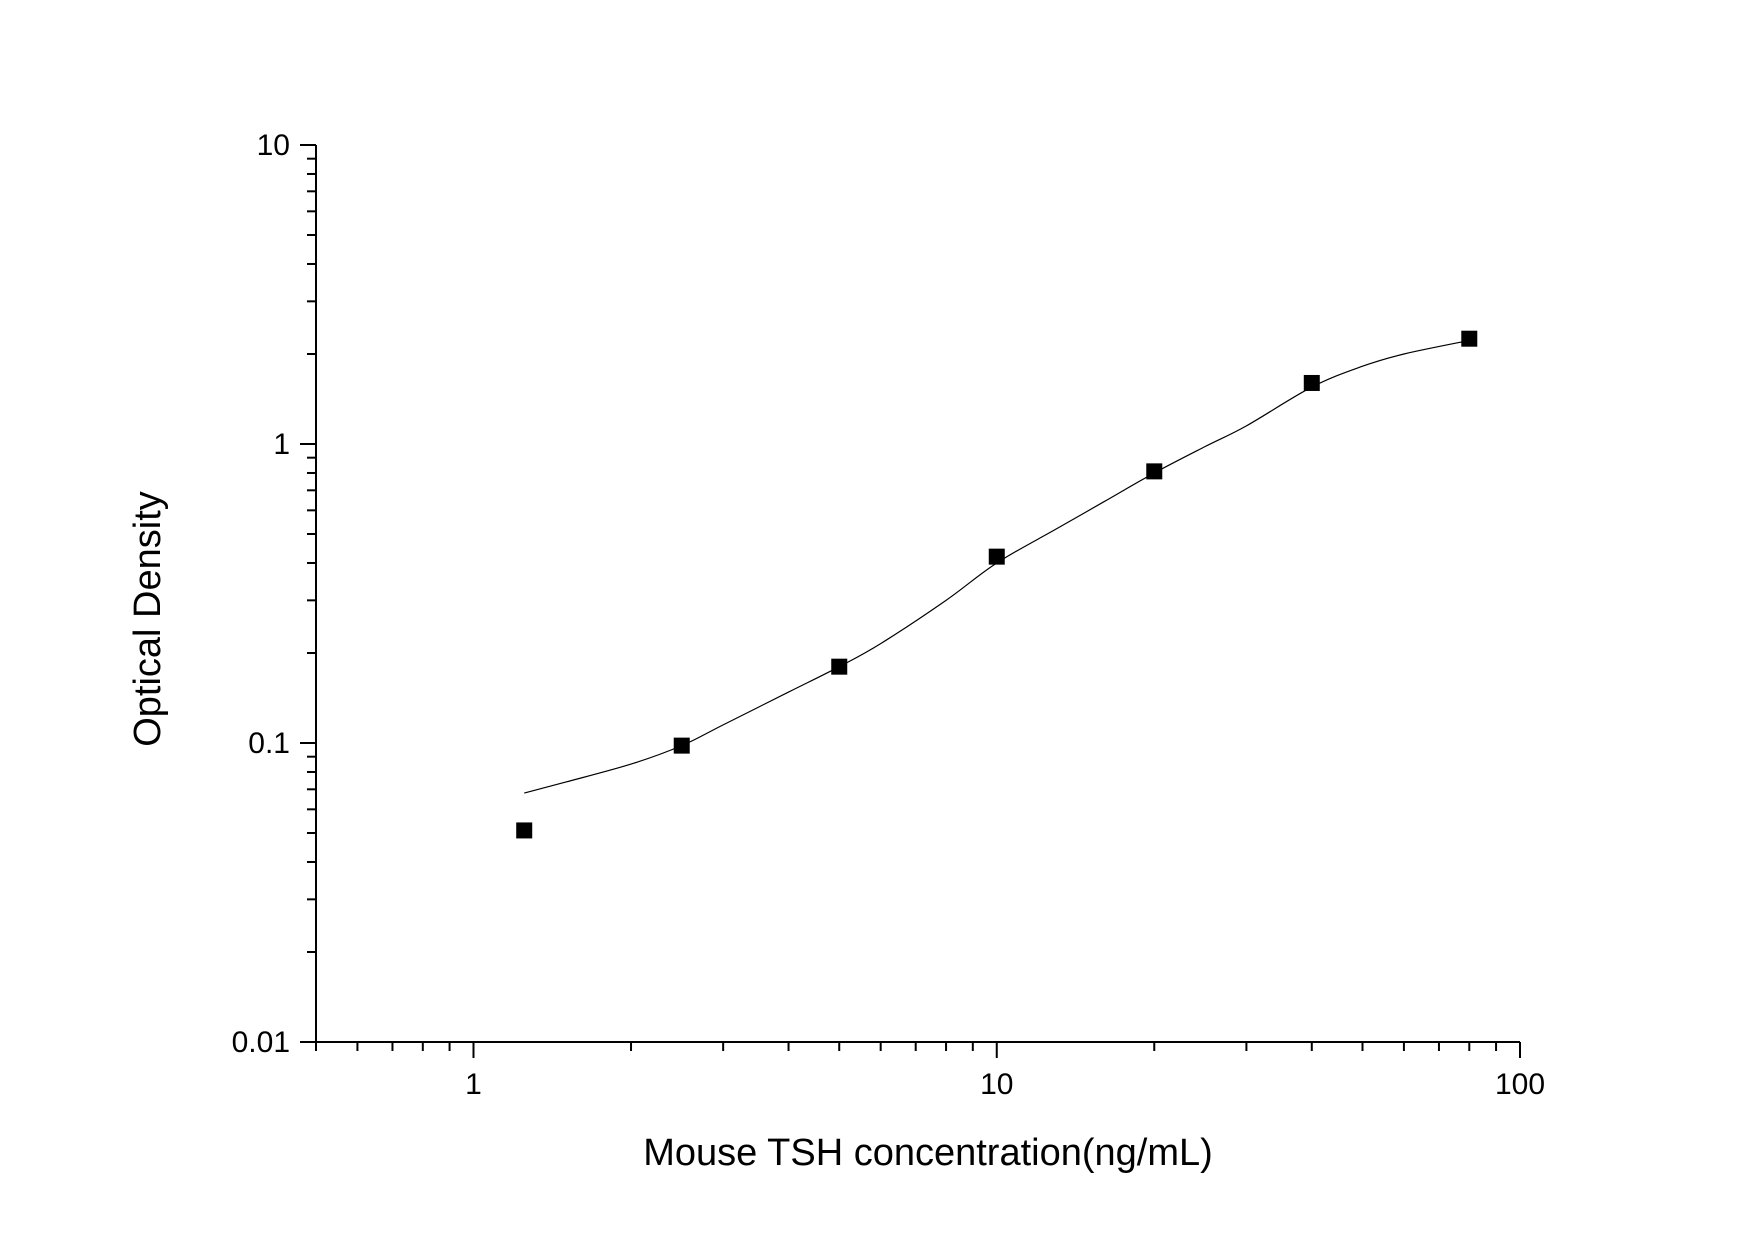 This screenshot has height=1240, width=1755. Describe the element at coordinates (1520, 1084) in the screenshot. I see `x-tick-label: 100` at that location.